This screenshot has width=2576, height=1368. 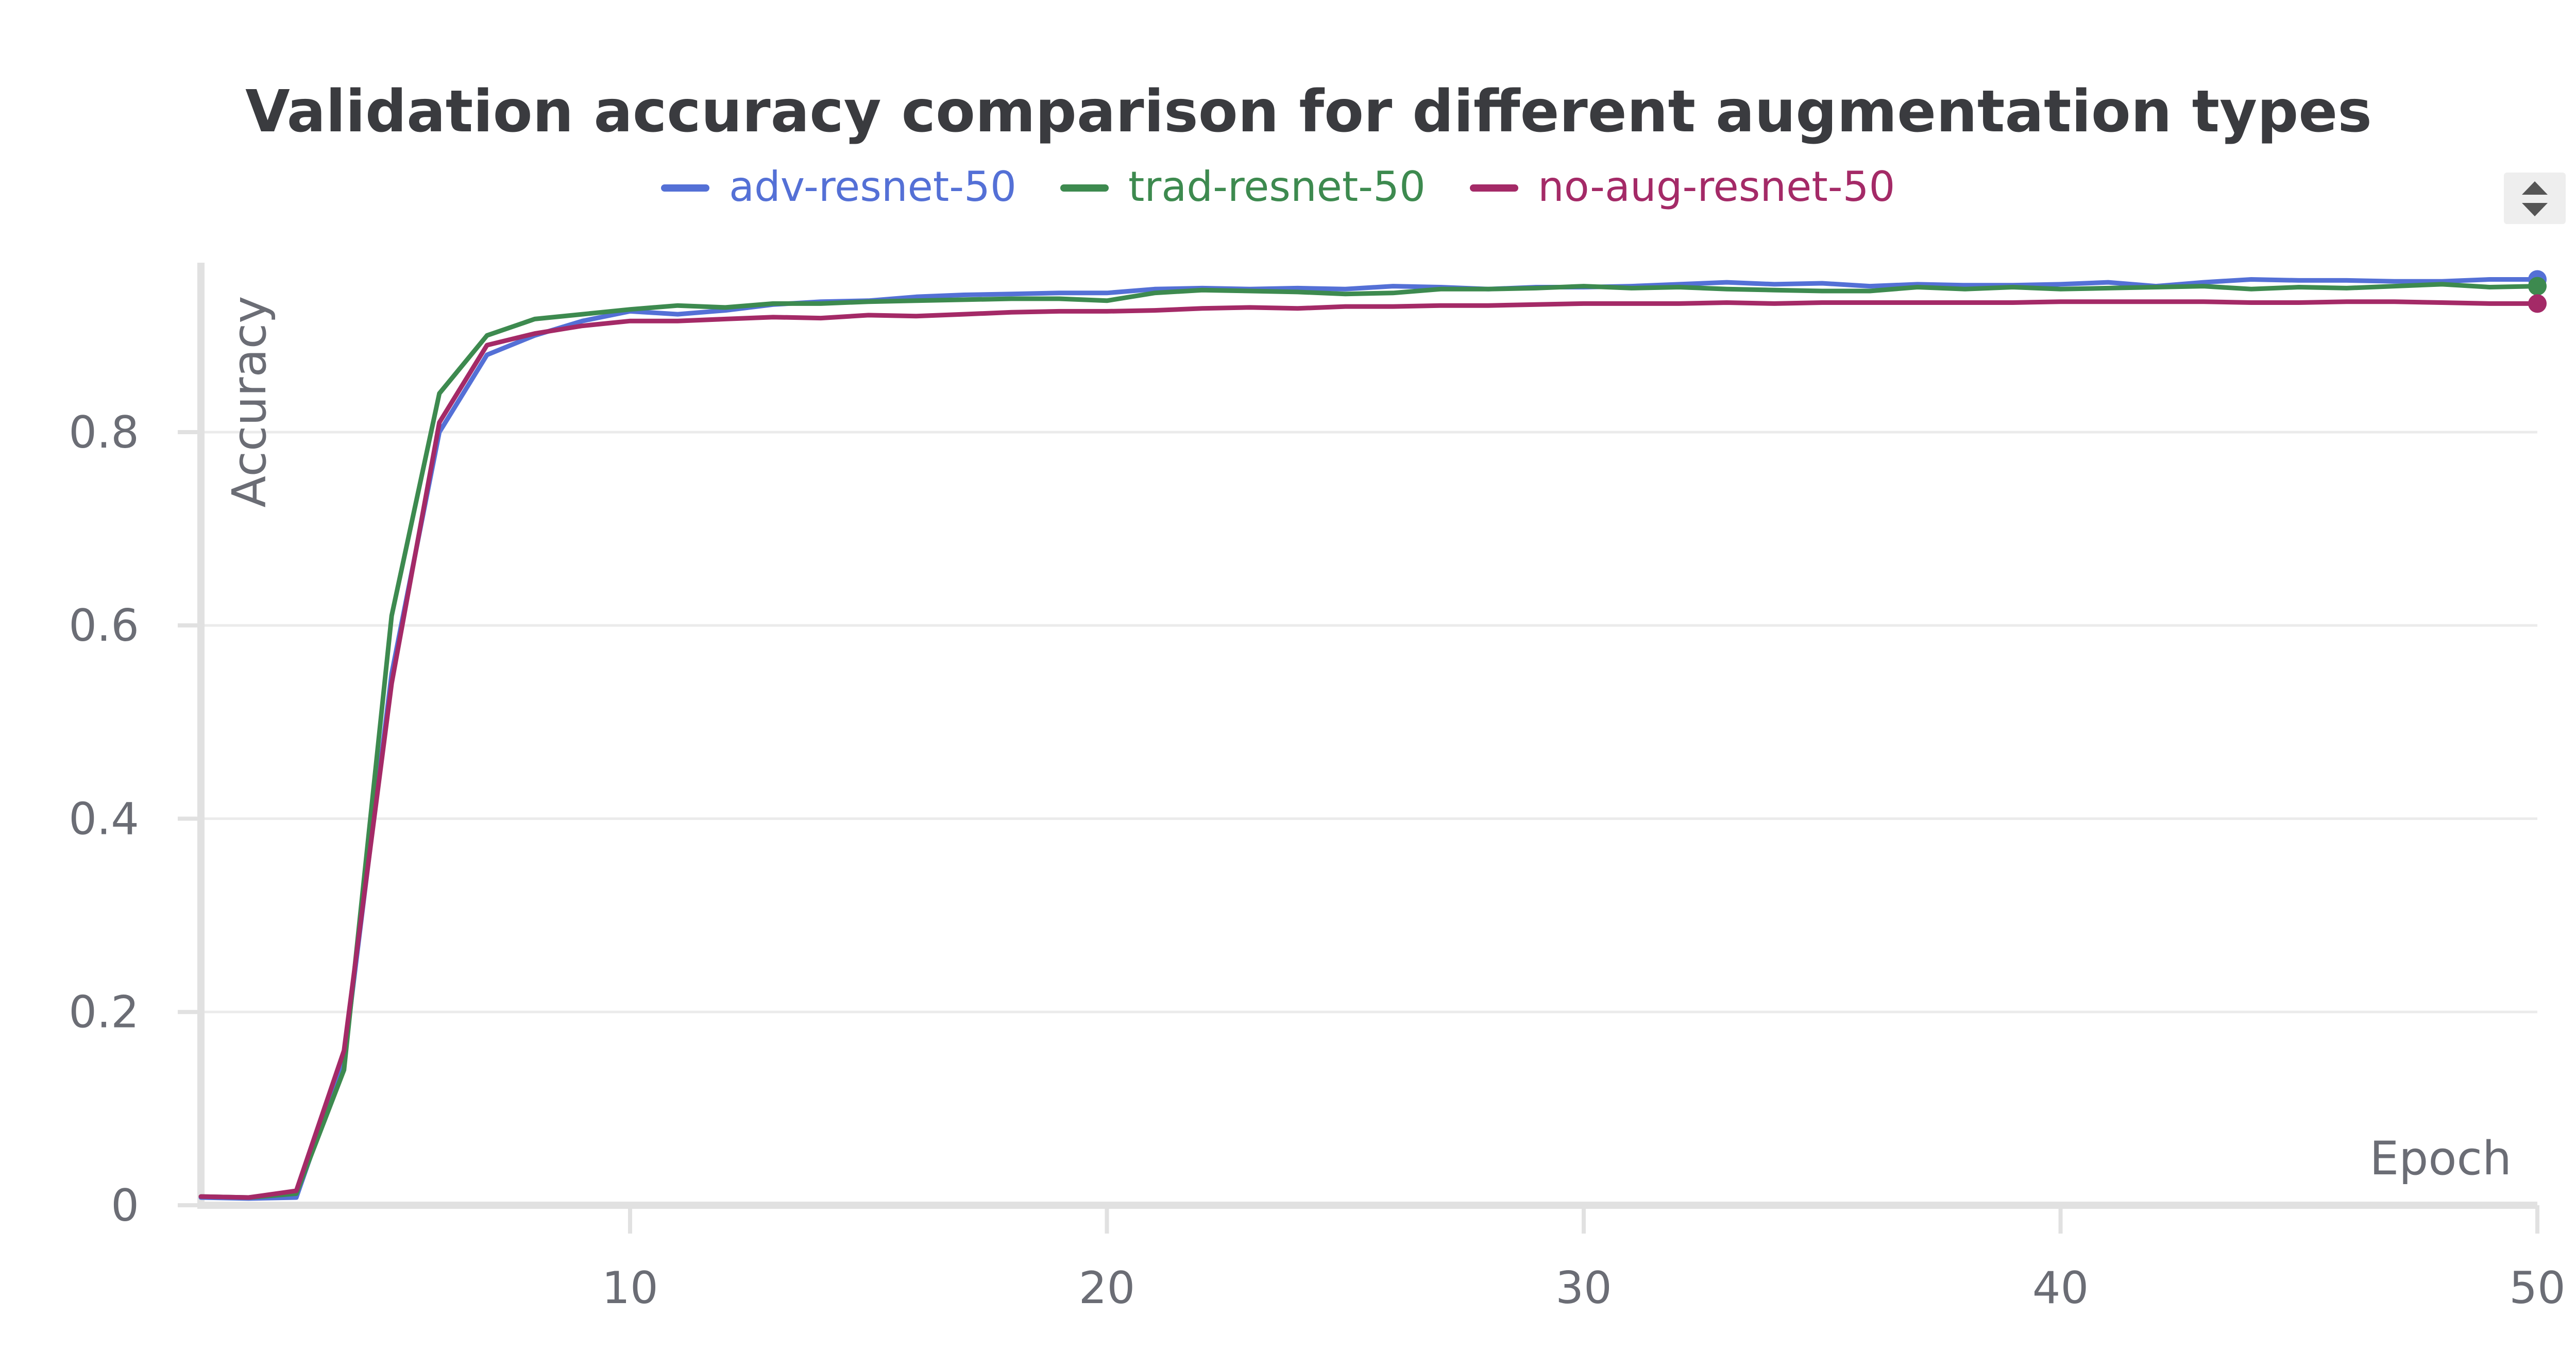 I want to click on legend-label: no-aug-resnet-50, so click(x=1716, y=187).